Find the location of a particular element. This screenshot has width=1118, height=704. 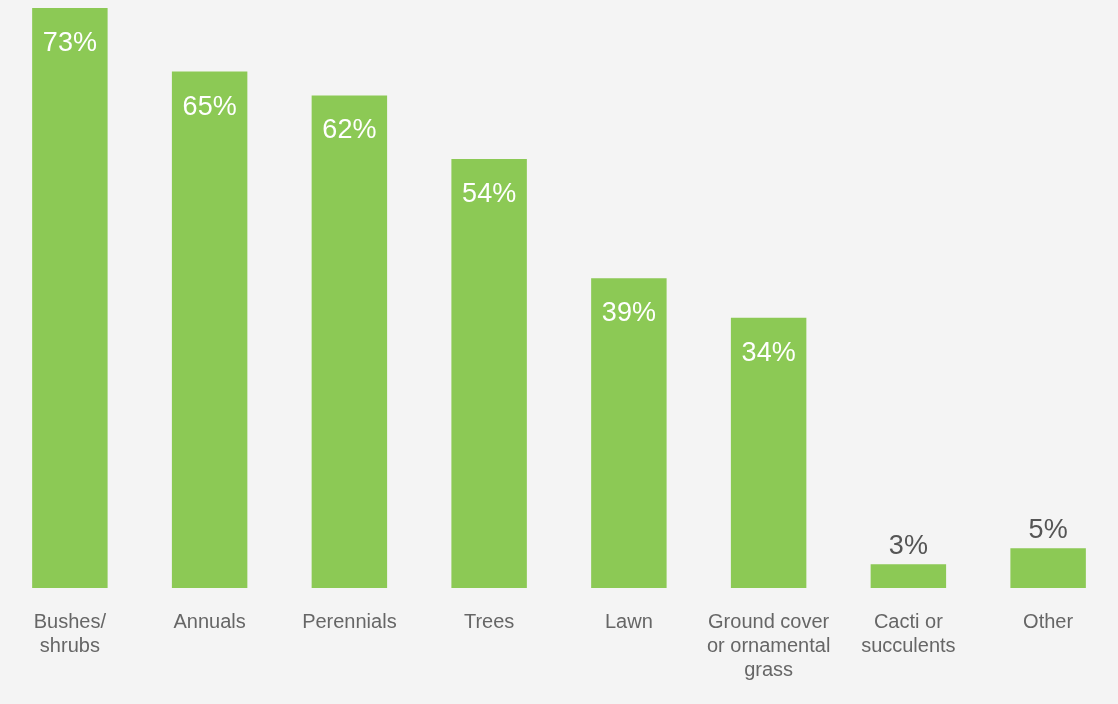

data-label: 5% is located at coordinates (1048, 529).